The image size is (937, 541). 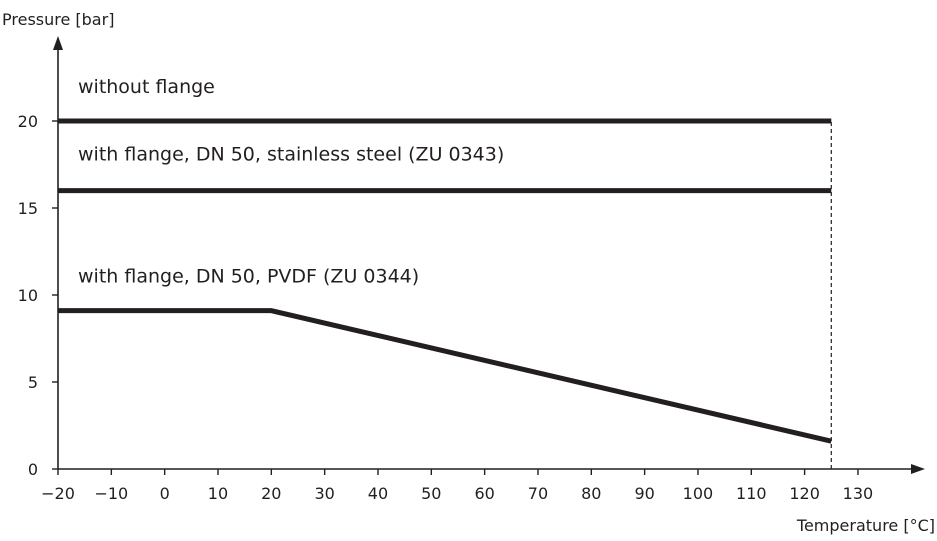 What do you see at coordinates (248, 277) in the screenshot?
I see `series-label: with flange, DN 50, PVDF (ZU 0344)` at bounding box center [248, 277].